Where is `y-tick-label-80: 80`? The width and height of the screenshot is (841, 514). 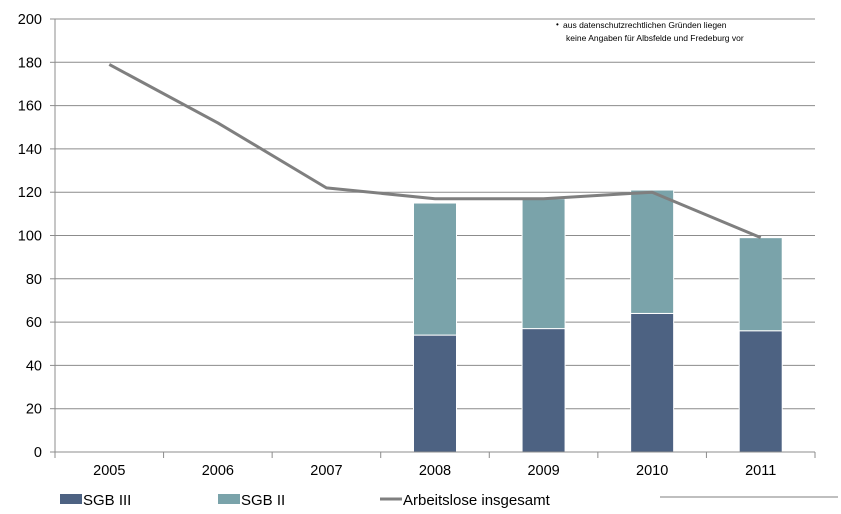 y-tick-label-80: 80 is located at coordinates (34, 280).